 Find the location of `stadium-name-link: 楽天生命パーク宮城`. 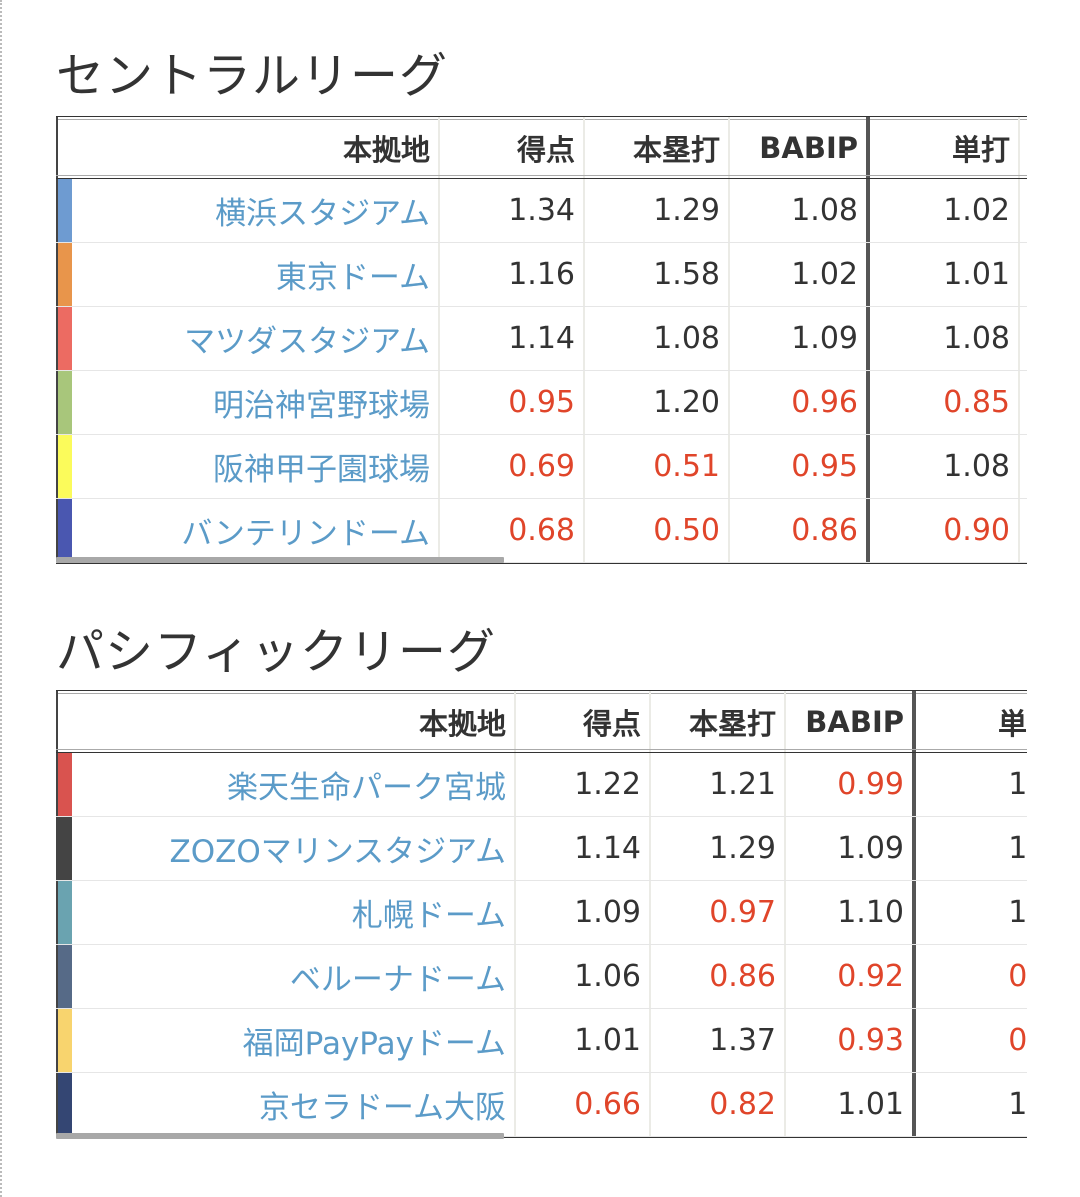

stadium-name-link: 楽天生命パーク宮城 is located at coordinates (294, 784).